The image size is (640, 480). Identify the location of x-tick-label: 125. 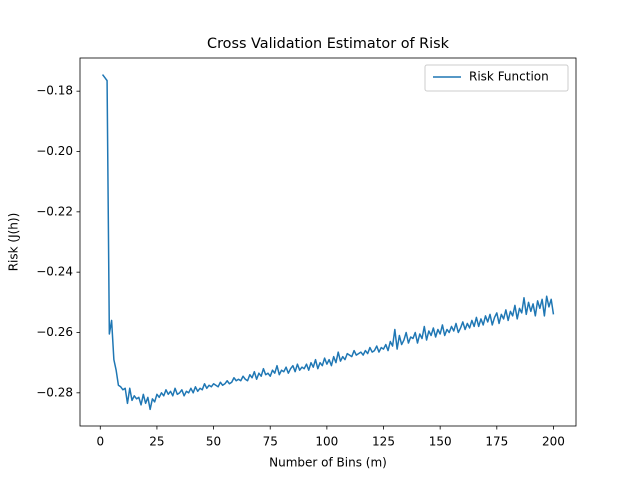
(383, 442).